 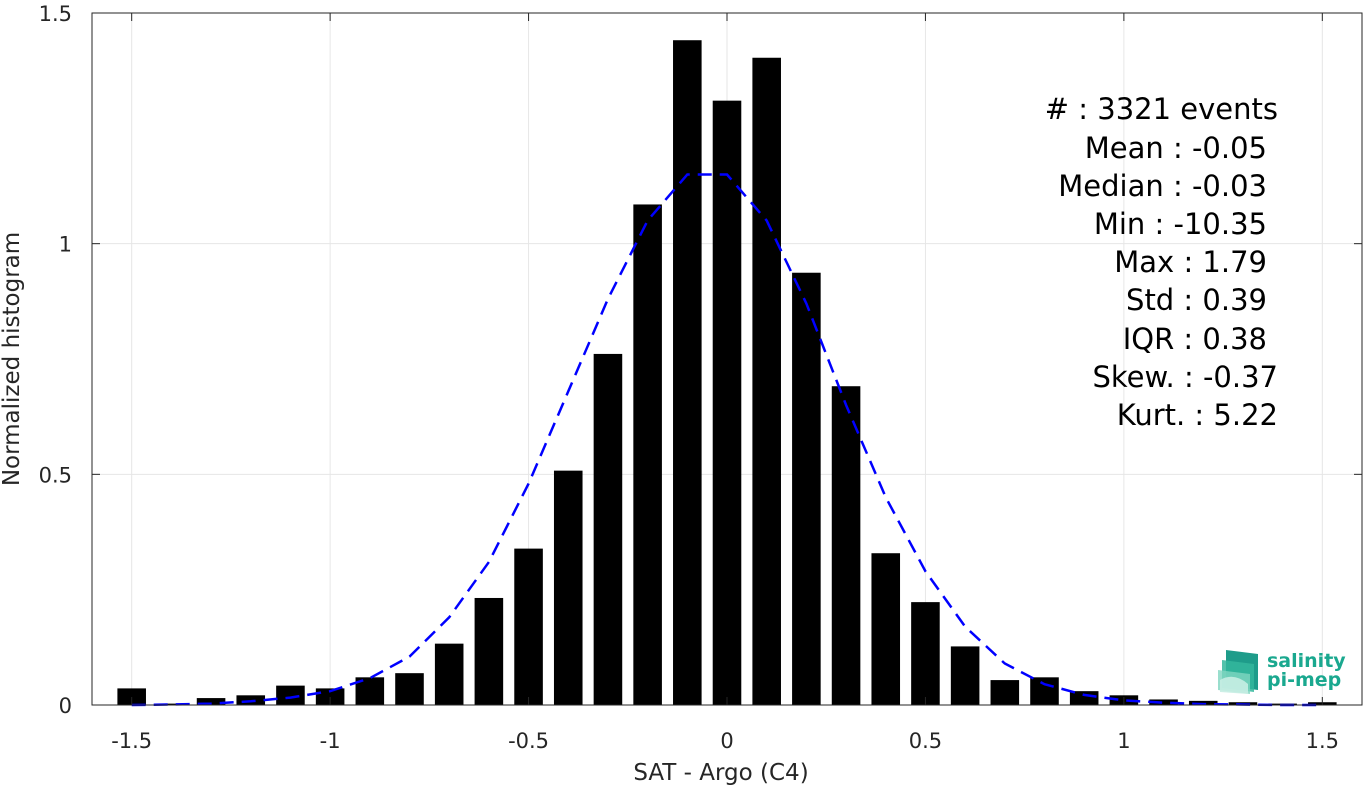 What do you see at coordinates (720, 773) in the screenshot?
I see `x-axis-label: SAT - Argo (C4)` at bounding box center [720, 773].